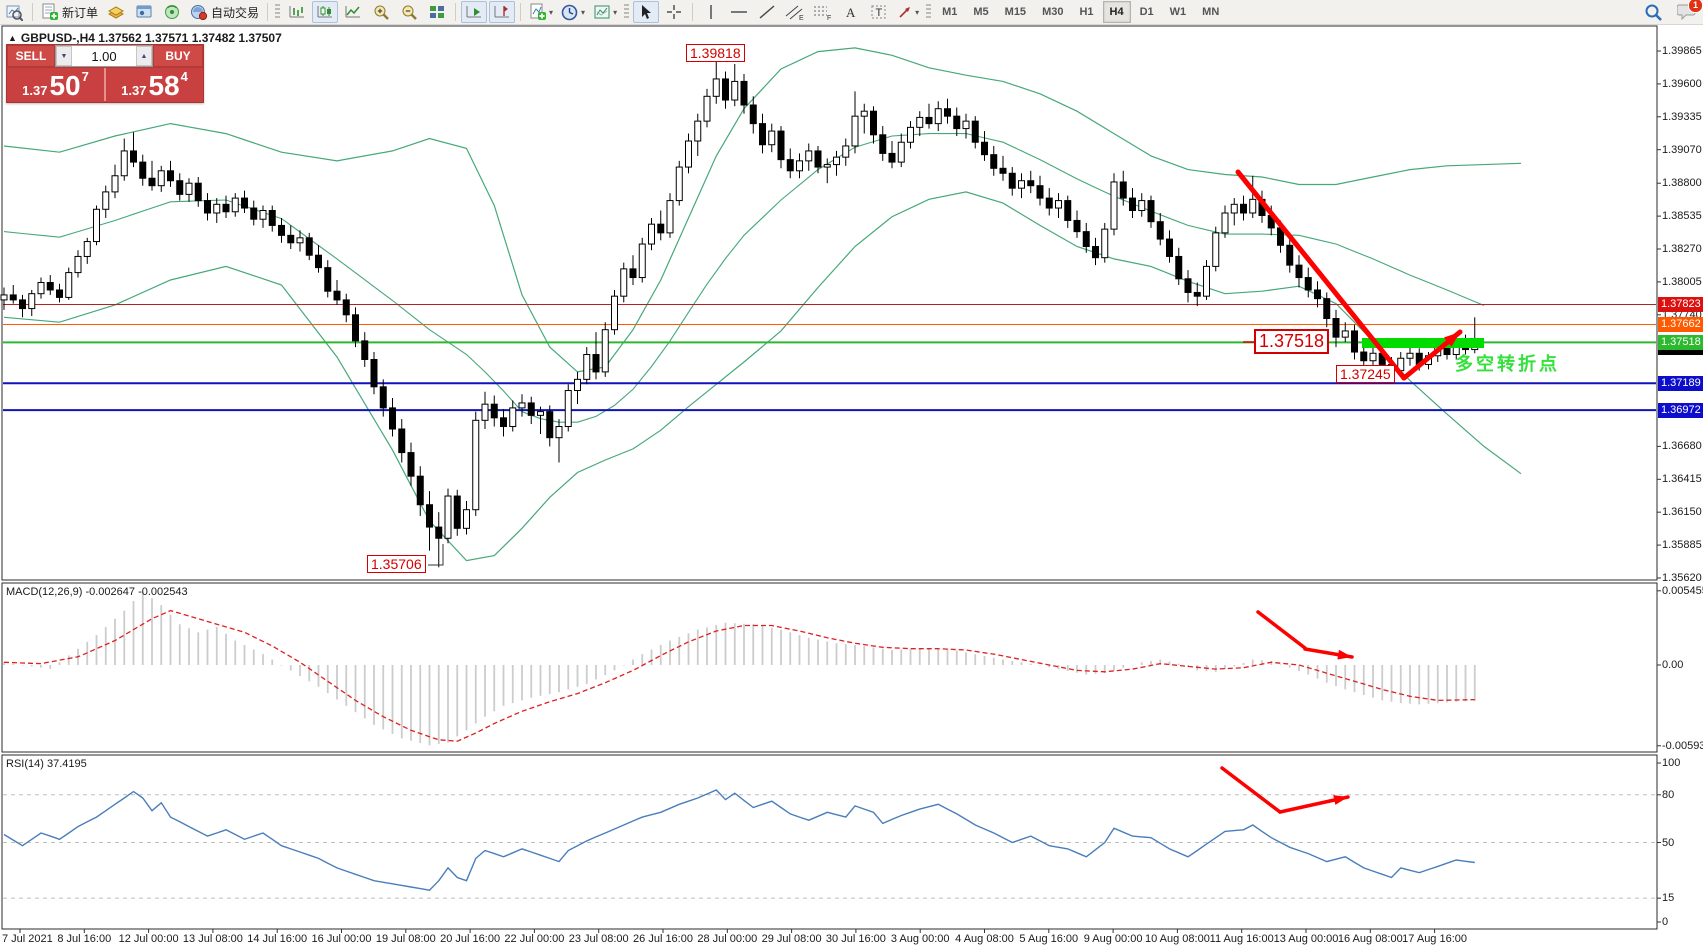 This screenshot has width=1703, height=947. I want to click on fibonacci-tool-icon: F, so click(823, 12).